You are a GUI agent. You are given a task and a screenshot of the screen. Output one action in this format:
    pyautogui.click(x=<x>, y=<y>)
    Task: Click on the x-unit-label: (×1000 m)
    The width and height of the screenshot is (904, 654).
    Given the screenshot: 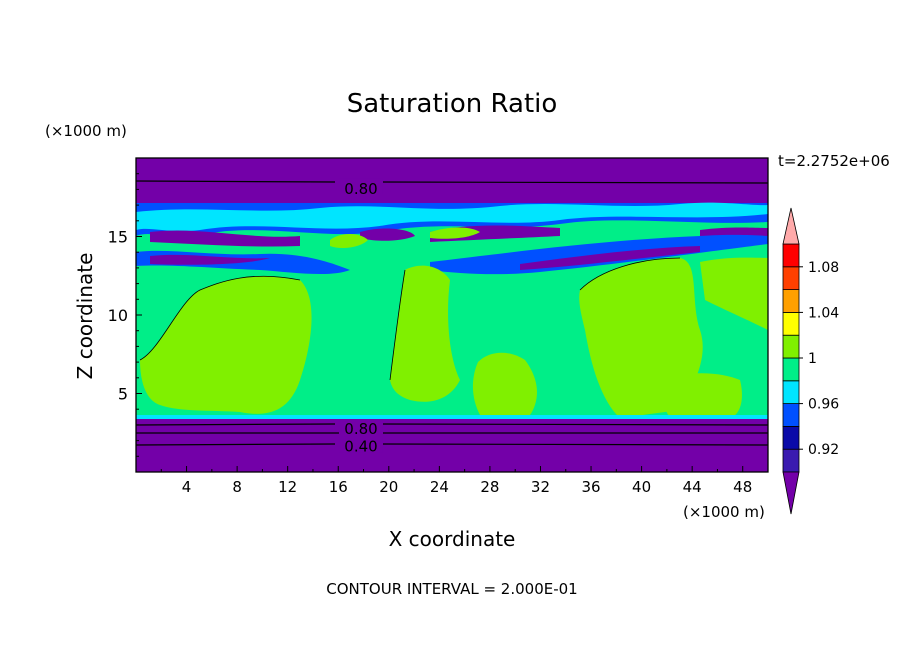 What is the action you would take?
    pyautogui.click(x=724, y=512)
    